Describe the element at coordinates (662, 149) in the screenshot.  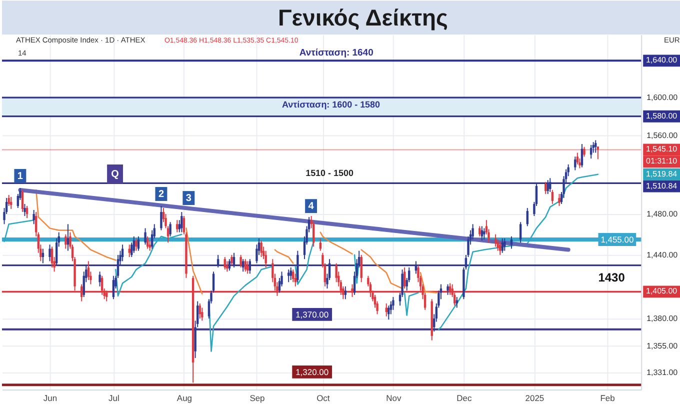
I see `ref-line-label: 1,545.10` at that location.